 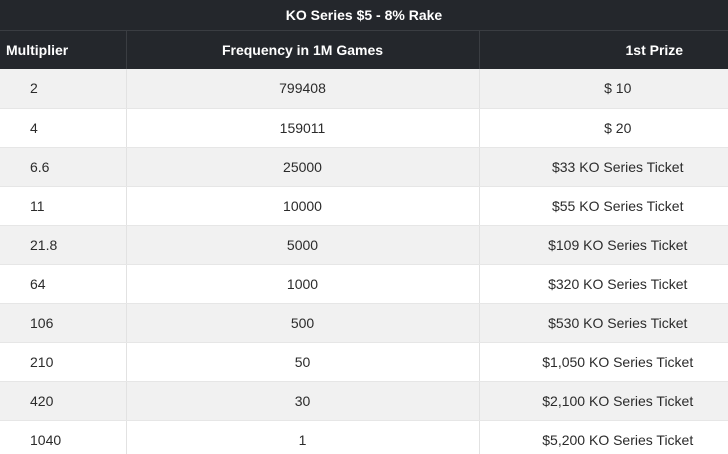 I want to click on table-row: 11 10000 $55 KO Series Ticket, so click(x=364, y=206).